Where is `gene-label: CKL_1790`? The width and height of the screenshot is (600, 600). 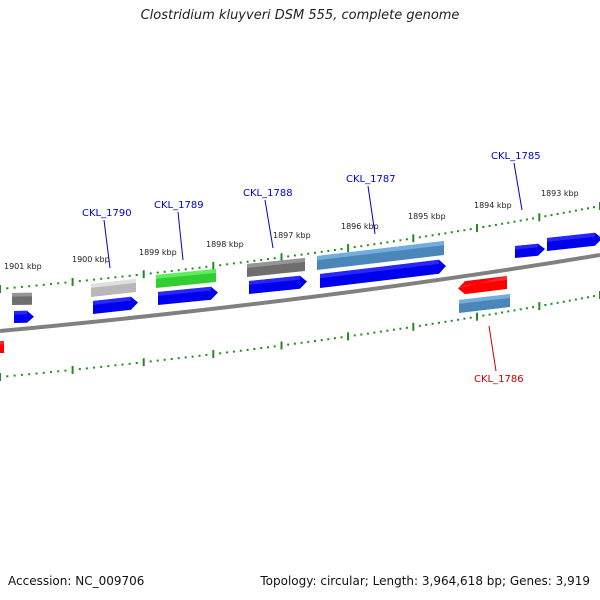
gene-label: CKL_1790 is located at coordinates (107, 213).